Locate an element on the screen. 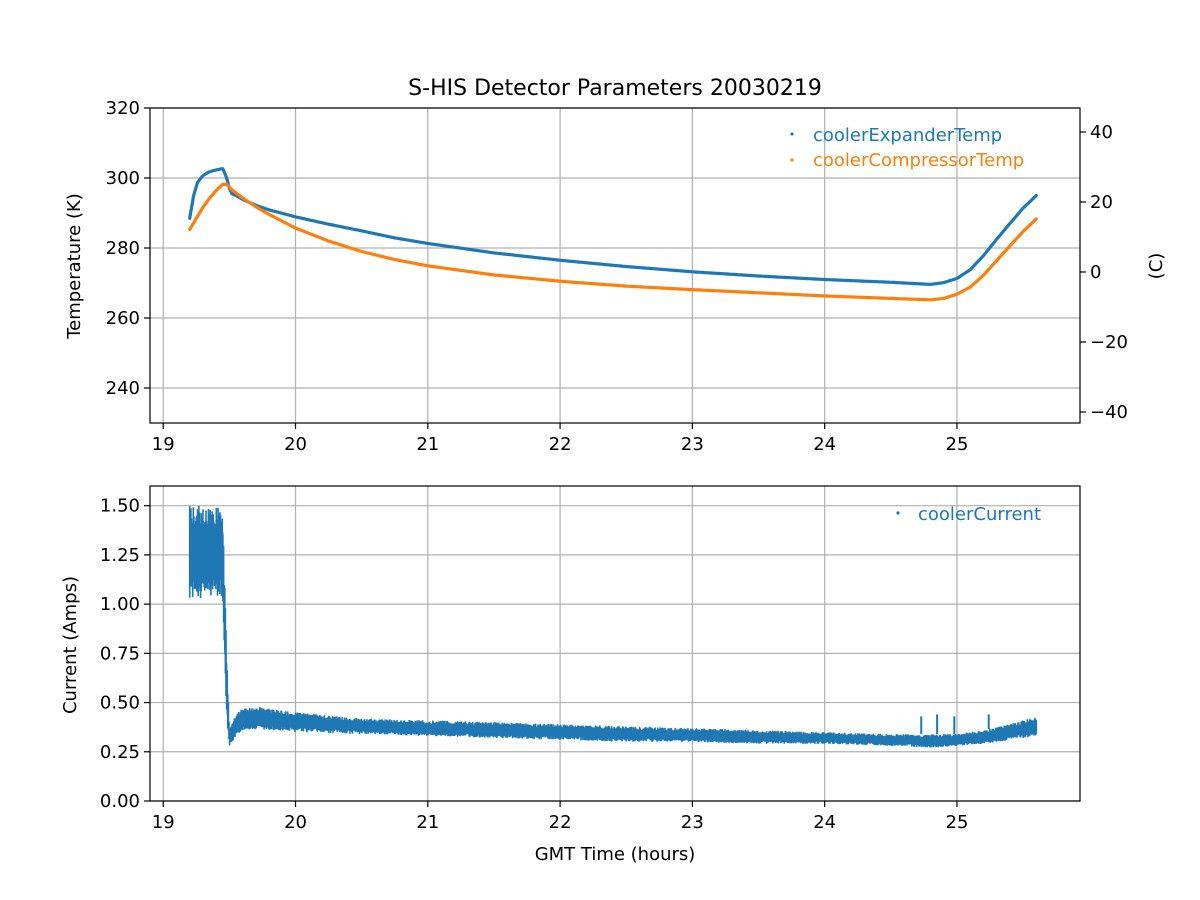 This screenshot has height=900, width=1200. y-tick-label: 0.50 is located at coordinates (120, 703).